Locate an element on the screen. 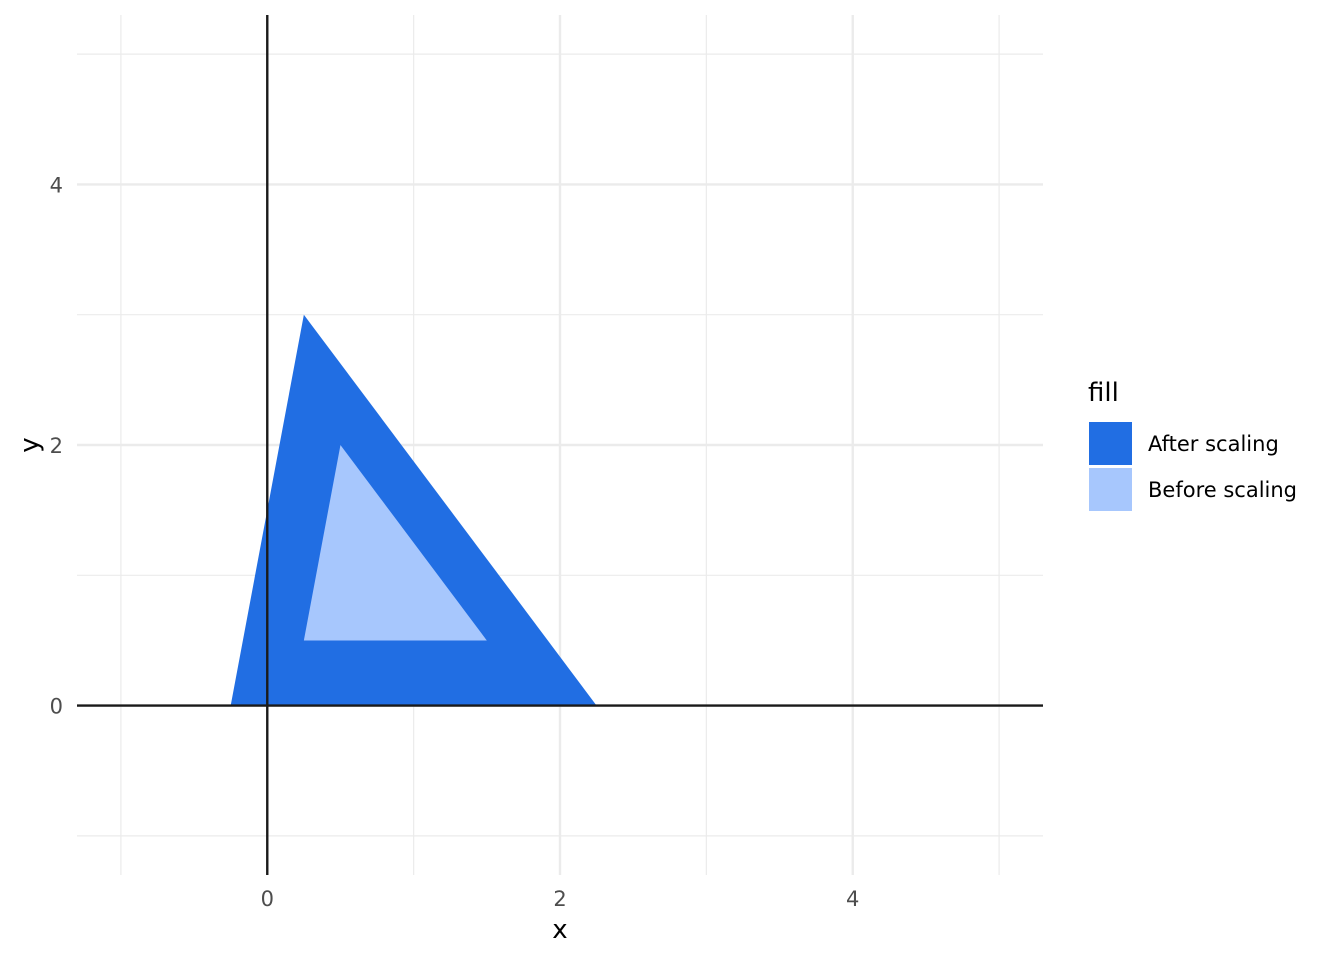 The width and height of the screenshot is (1344, 960). legend-title: fill is located at coordinates (1103, 393).